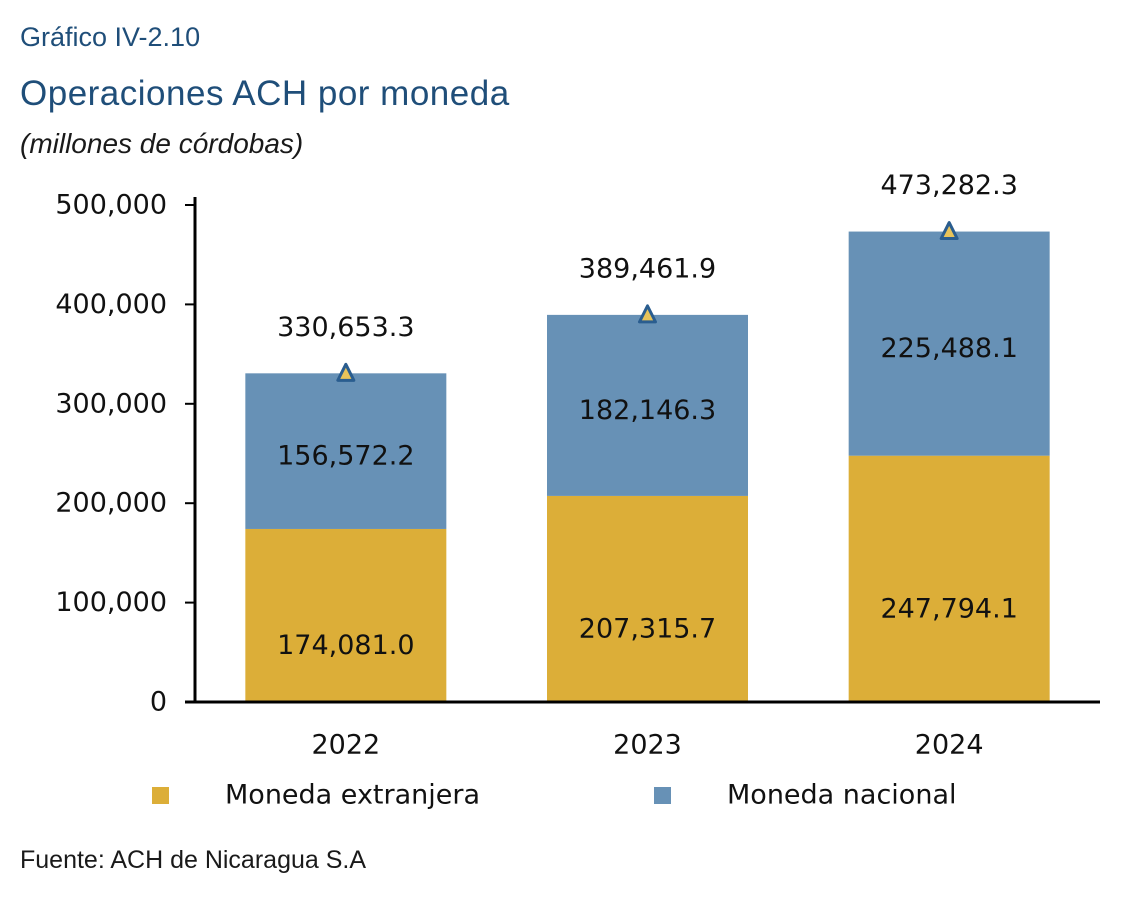 This screenshot has height=903, width=1135. What do you see at coordinates (647, 598) in the screenshot?
I see `bar-moneda-extranjera-2023` at bounding box center [647, 598].